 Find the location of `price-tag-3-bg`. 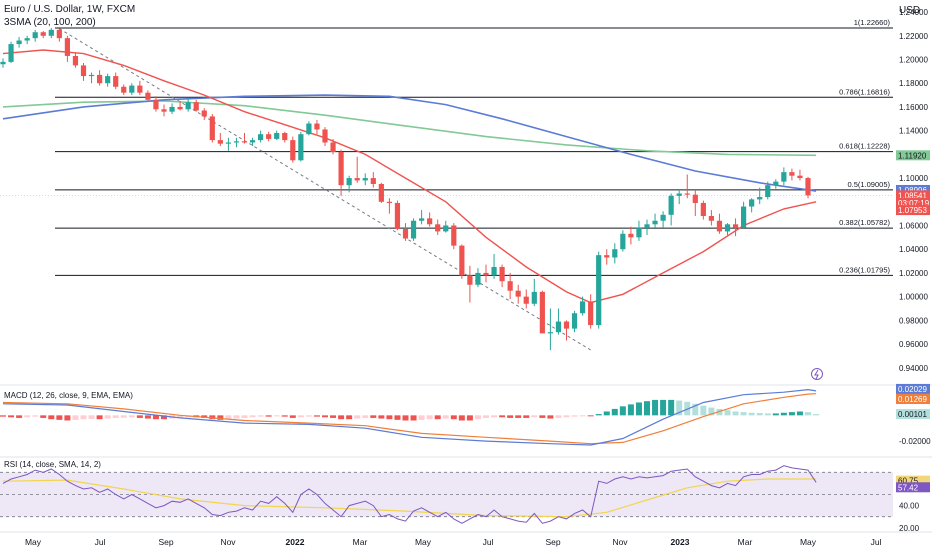

price-tag-3-bg is located at coordinates (913, 202).